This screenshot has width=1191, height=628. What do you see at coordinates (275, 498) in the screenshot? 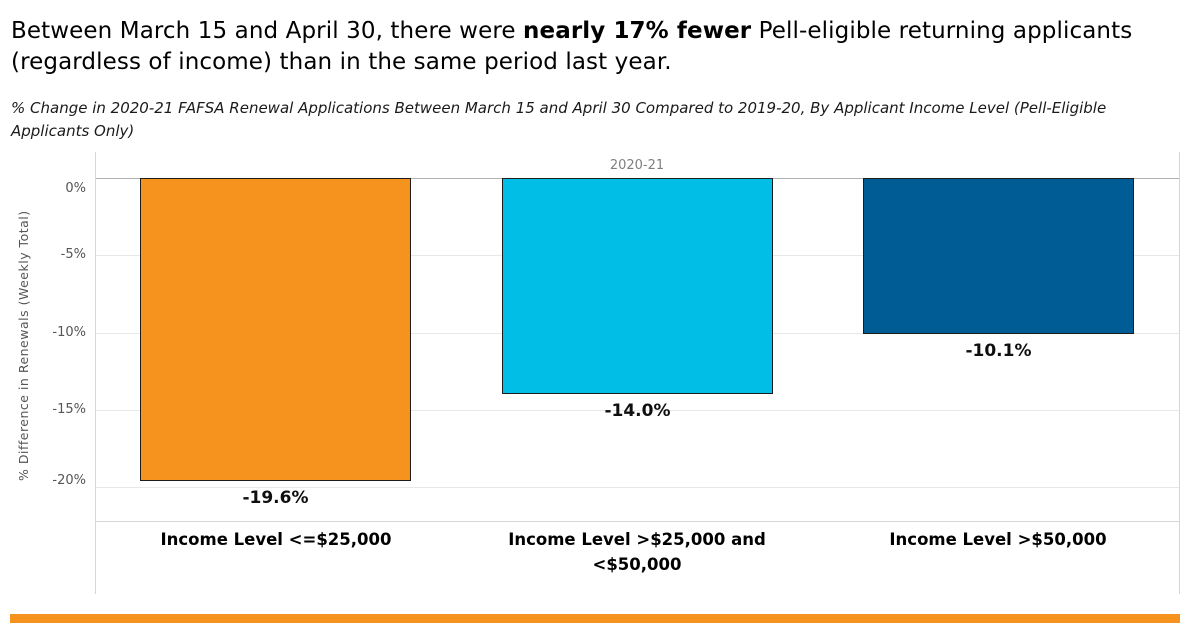
I see `bar-value-label: -19.6%` at bounding box center [275, 498].